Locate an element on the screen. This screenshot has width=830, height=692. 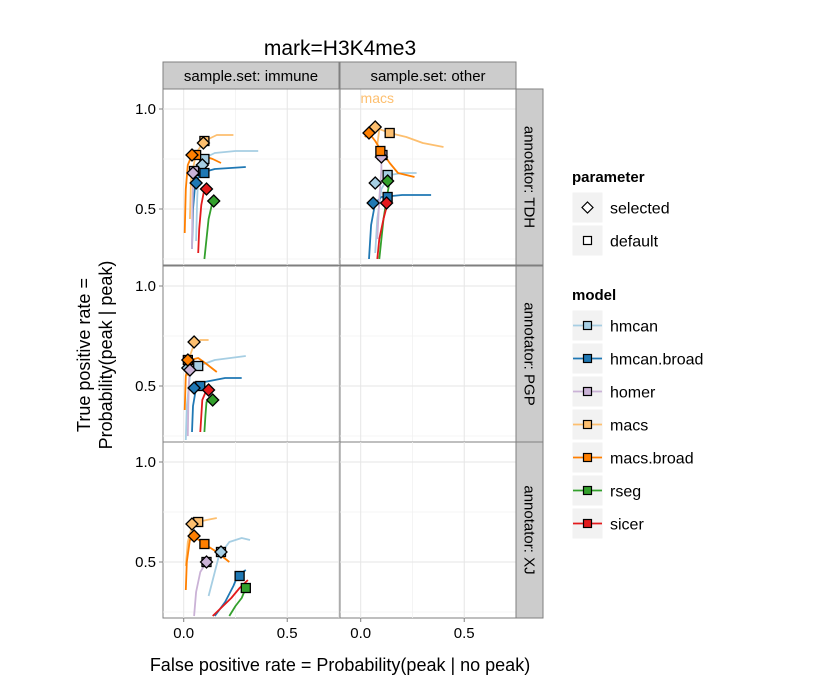
strip-col-label-immune: sample.set: immune is located at coordinates (251, 76).